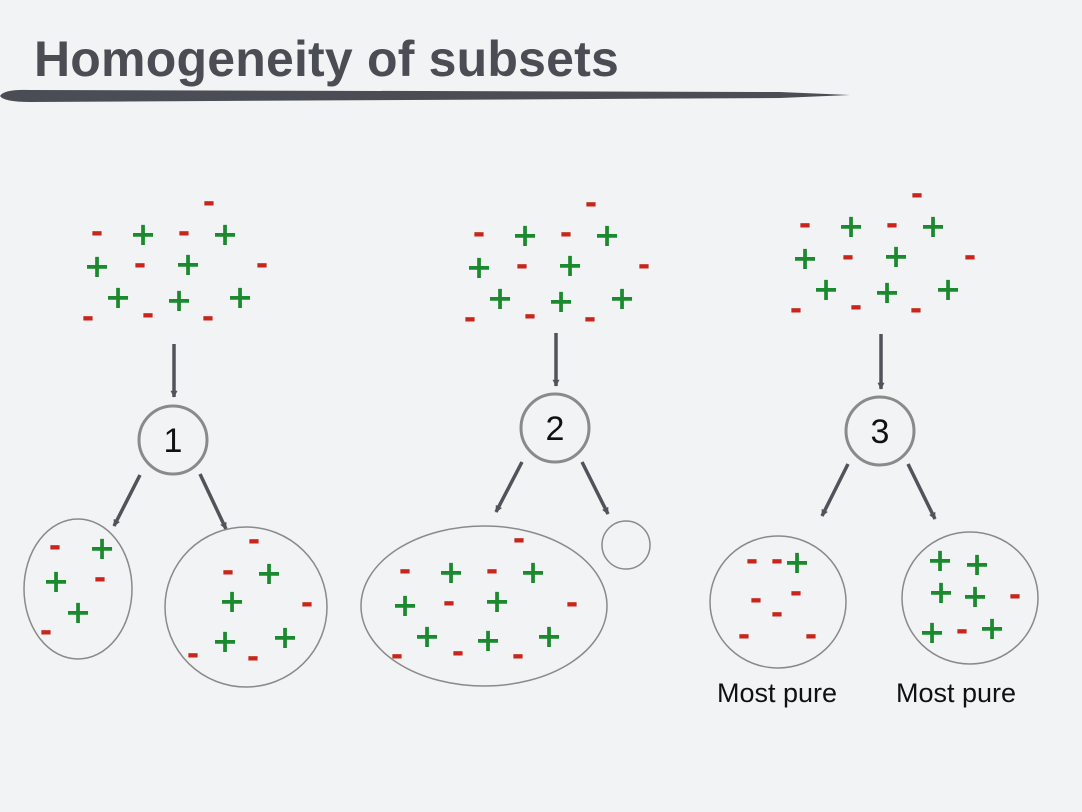 The width and height of the screenshot is (1082, 812). I want to click on parent-sample-1: -- + - ++ - + -+ + +- - -, so click(175, 260).